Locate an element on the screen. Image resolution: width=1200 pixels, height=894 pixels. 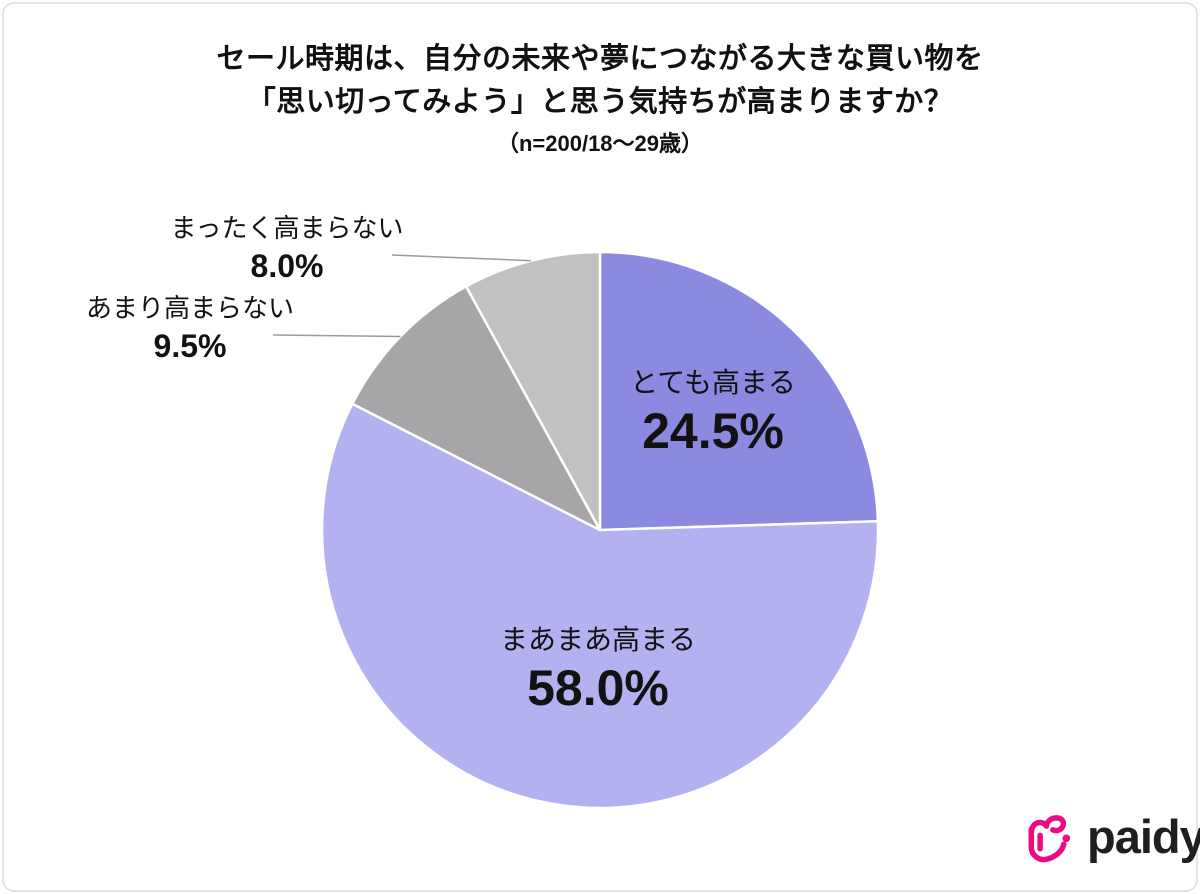
pie-label-totemo: とても高まる 24.5% is located at coordinates (713, 411).